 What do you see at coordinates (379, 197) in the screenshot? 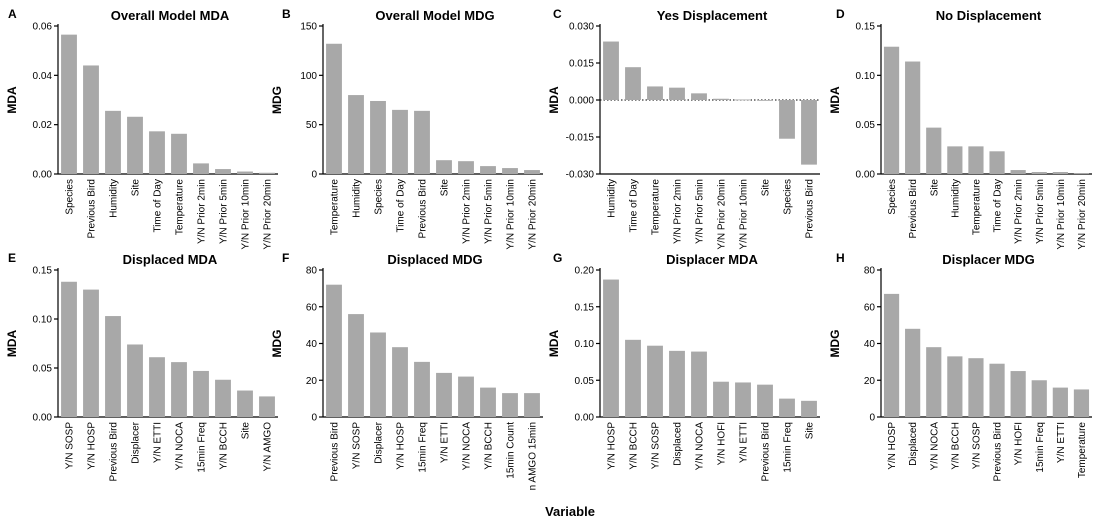
I see `x-tick-label: Species` at bounding box center [379, 197].